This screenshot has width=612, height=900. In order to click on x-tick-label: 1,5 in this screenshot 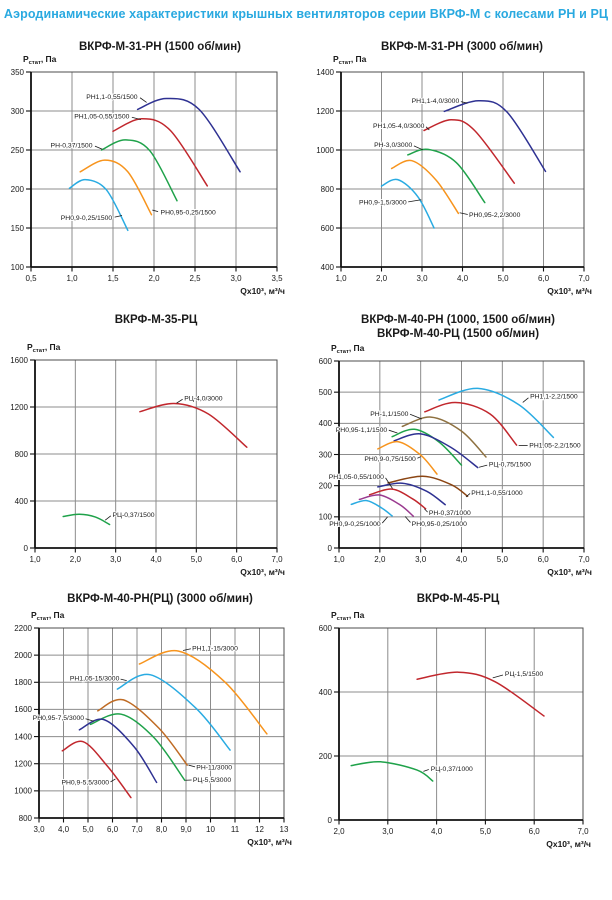, I will do `click(113, 278)`.